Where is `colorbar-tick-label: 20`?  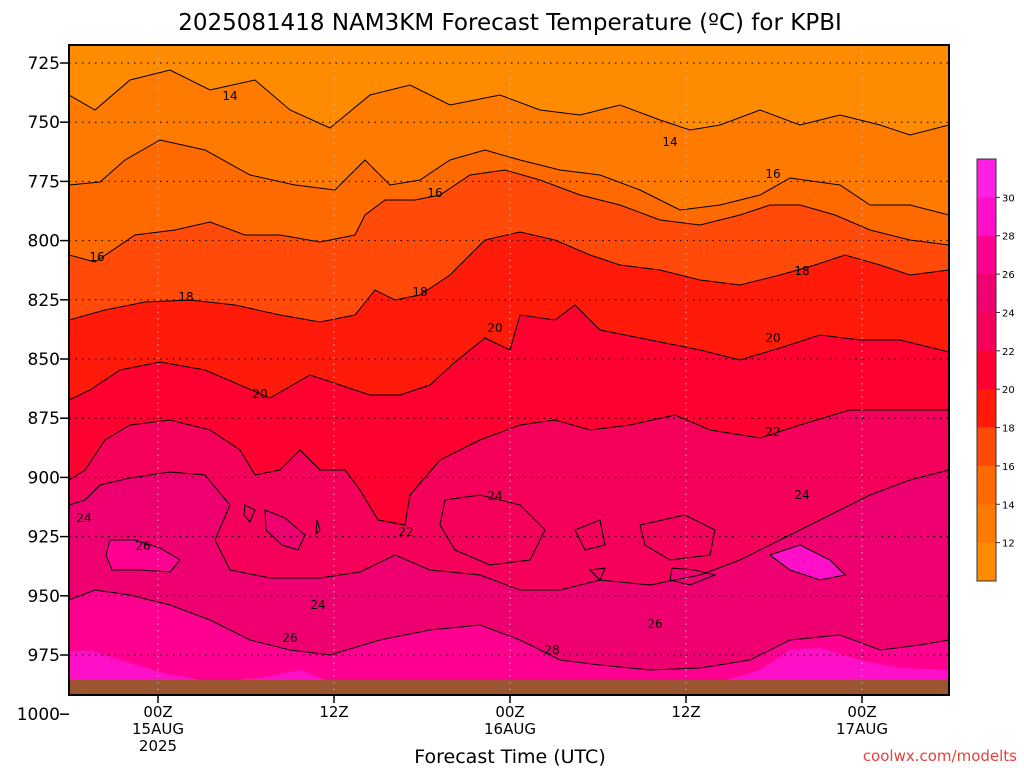 colorbar-tick-label: 20 is located at coordinates (1008, 390).